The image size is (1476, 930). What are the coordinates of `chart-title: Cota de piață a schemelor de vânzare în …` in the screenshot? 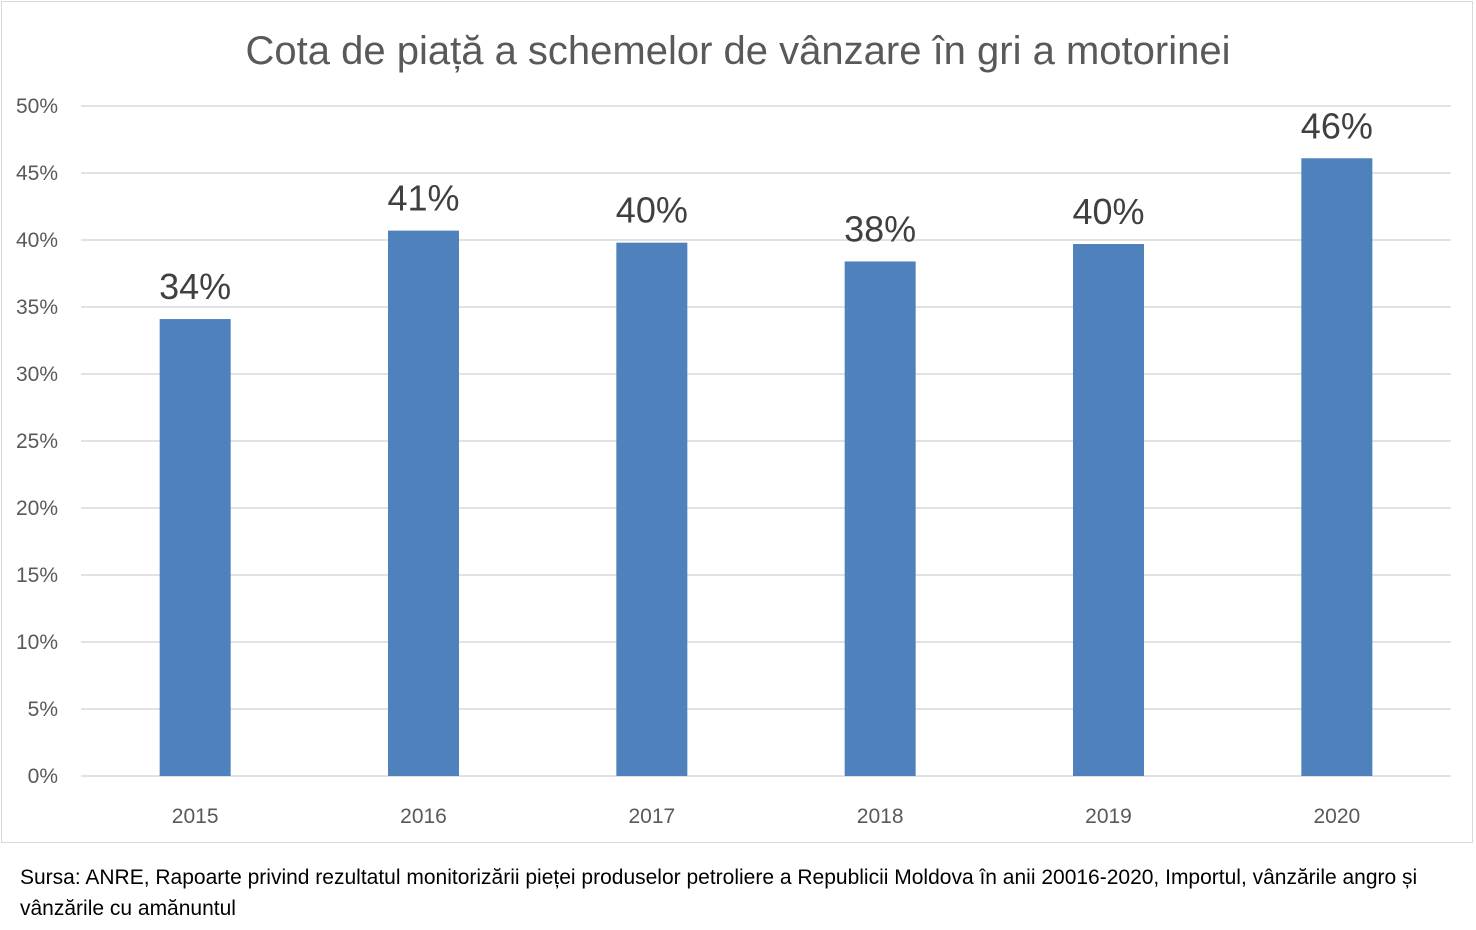 It's located at (738, 51).